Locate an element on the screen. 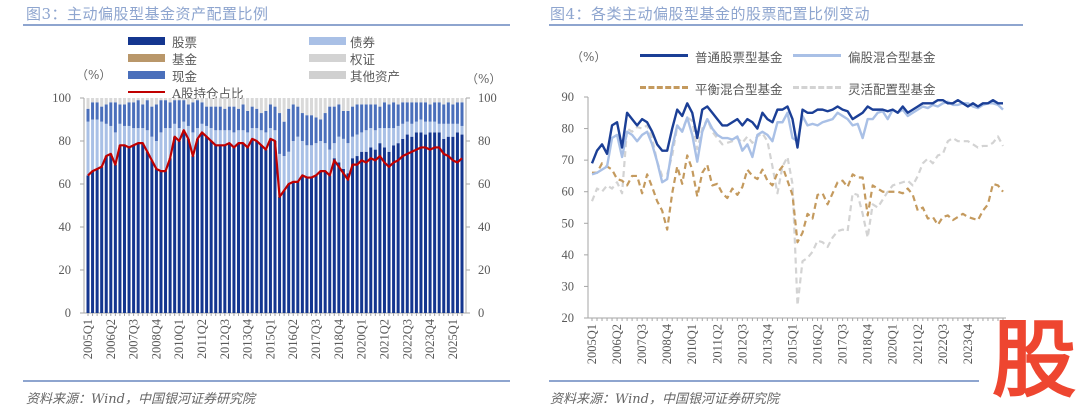  x-tick-label: 2005Q1 is located at coordinates (592, 344).